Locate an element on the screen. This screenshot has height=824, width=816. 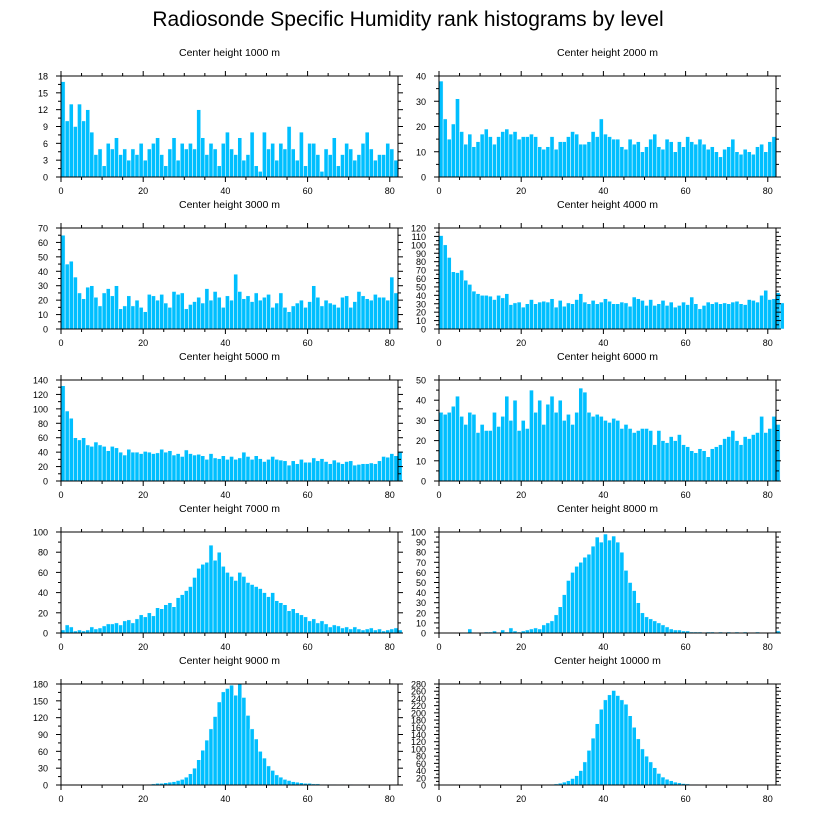
y-tick-label: 180 is located at coordinates (418, 721).